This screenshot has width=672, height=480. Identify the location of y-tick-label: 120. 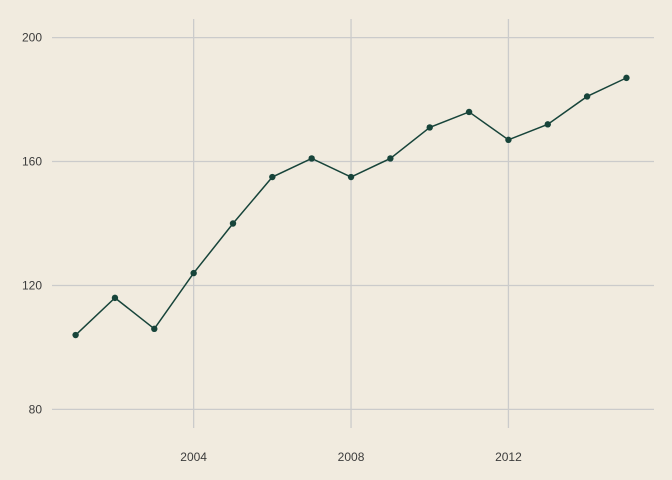
(32, 285).